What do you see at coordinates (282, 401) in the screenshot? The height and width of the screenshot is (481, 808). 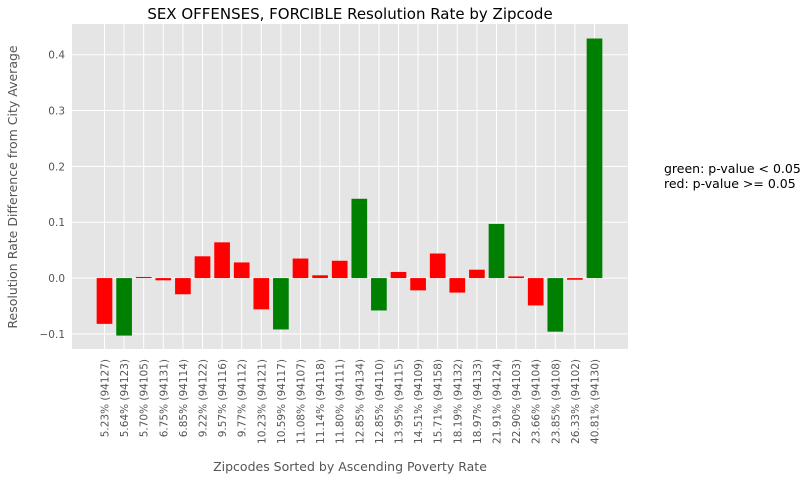 I see `x-tick-label: 10.59% (94117)` at bounding box center [282, 401].